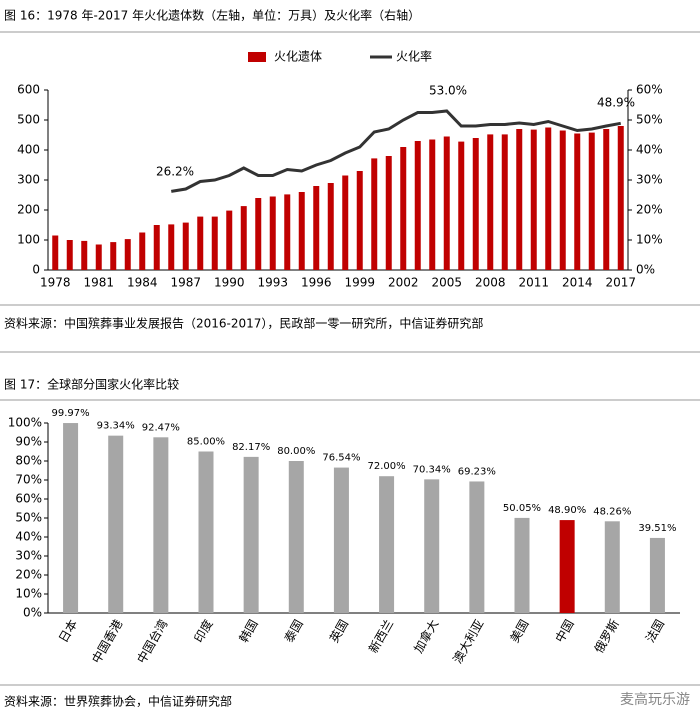 This screenshot has width=700, height=720. I want to click on y-tick-label: 600, so click(28, 90).